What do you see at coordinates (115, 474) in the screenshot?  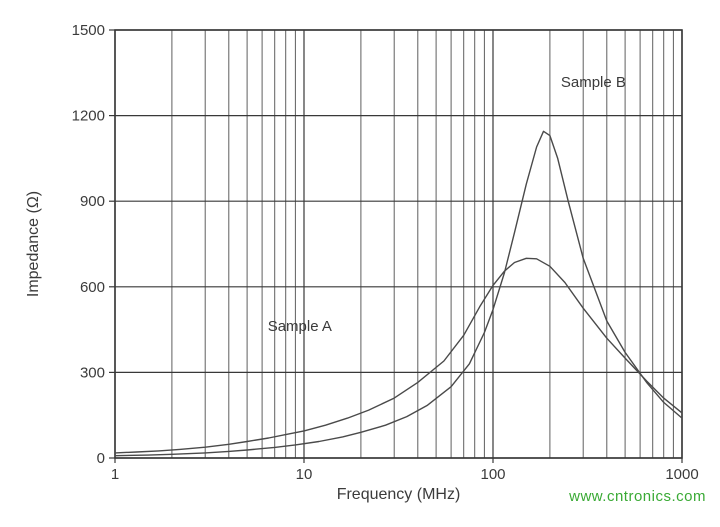 I see `svg-text: 1` at bounding box center [115, 474].